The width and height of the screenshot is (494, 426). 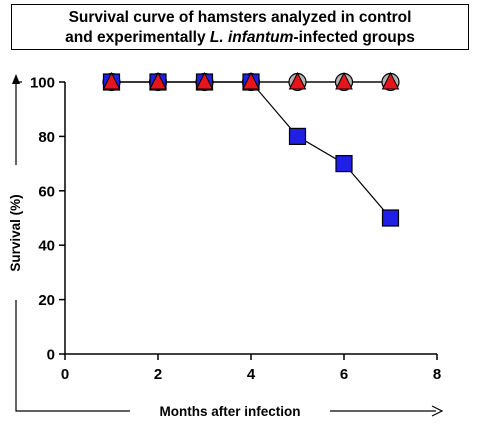 I want to click on y-axis-title: Survival (%), so click(x=15, y=232).